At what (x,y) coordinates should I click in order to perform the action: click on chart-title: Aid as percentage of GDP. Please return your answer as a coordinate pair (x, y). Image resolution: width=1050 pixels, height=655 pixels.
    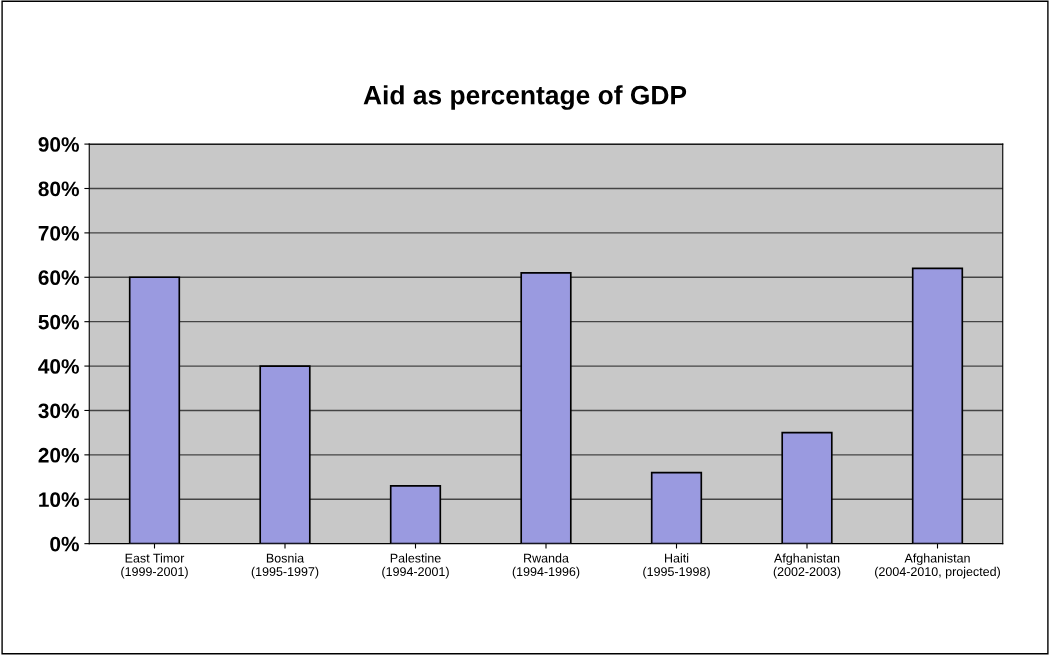
    Looking at the image, I should click on (525, 97).